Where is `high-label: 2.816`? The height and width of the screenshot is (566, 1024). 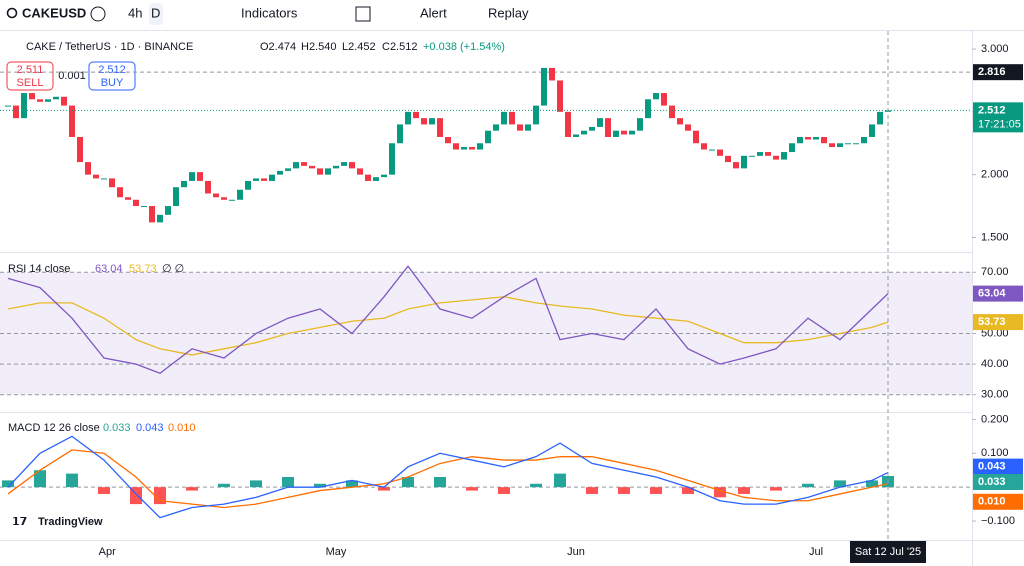 high-label: 2.816 is located at coordinates (992, 72).